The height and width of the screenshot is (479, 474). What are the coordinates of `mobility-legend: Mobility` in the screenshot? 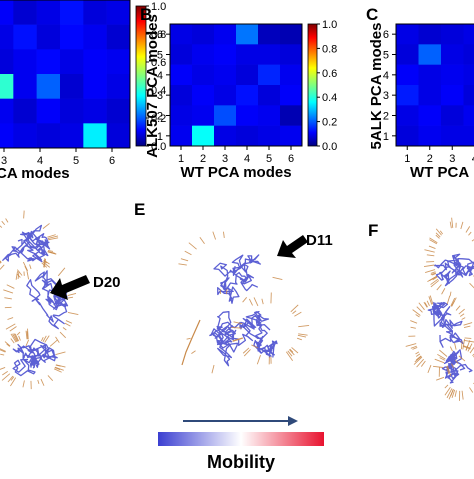 It's located at (241, 444).